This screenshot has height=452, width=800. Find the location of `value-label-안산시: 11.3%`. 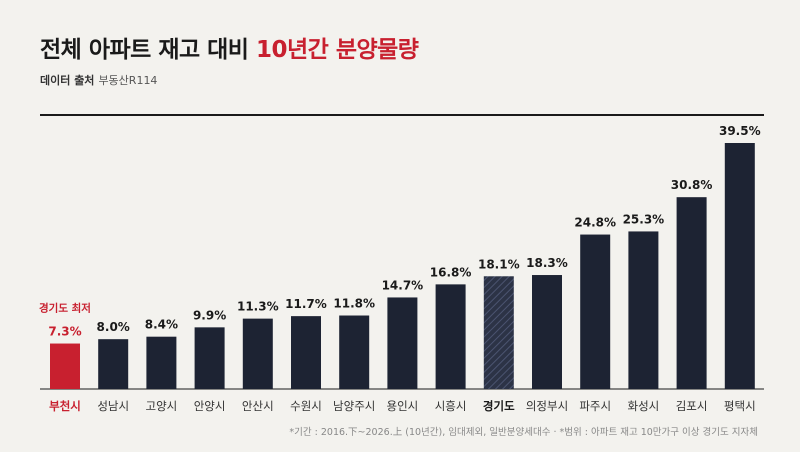

value-label-안산시: 11.3% is located at coordinates (258, 307).